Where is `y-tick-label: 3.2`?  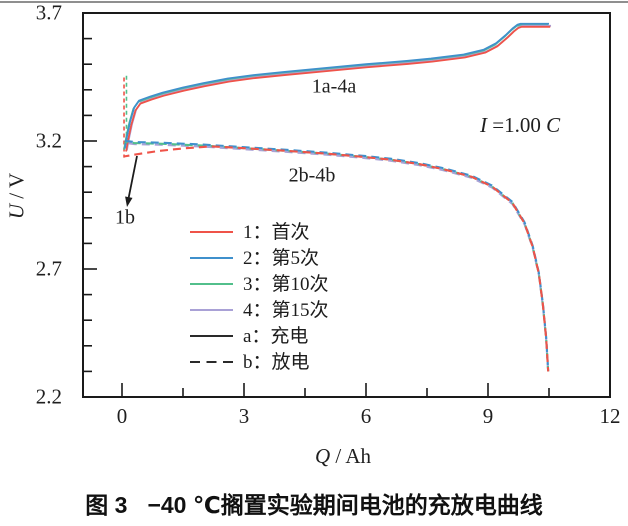
y-tick-label: 3.2 is located at coordinates (48, 140).